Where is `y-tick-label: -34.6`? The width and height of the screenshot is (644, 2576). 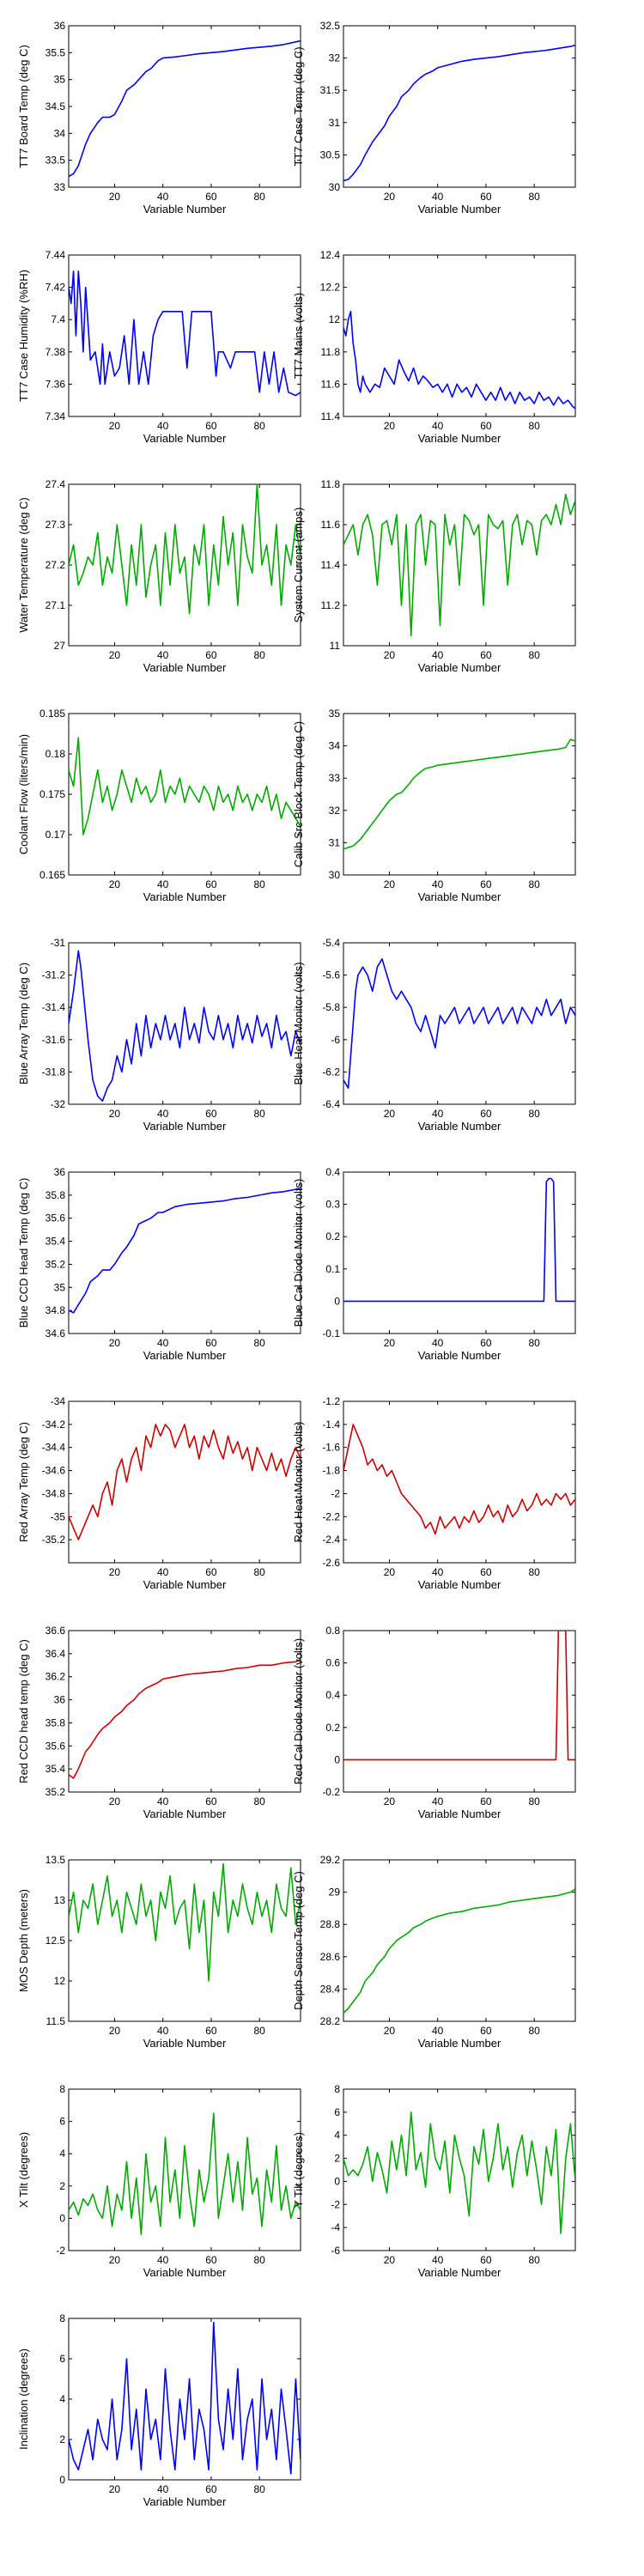
y-tick-label: -34.6 is located at coordinates (54, 1471).